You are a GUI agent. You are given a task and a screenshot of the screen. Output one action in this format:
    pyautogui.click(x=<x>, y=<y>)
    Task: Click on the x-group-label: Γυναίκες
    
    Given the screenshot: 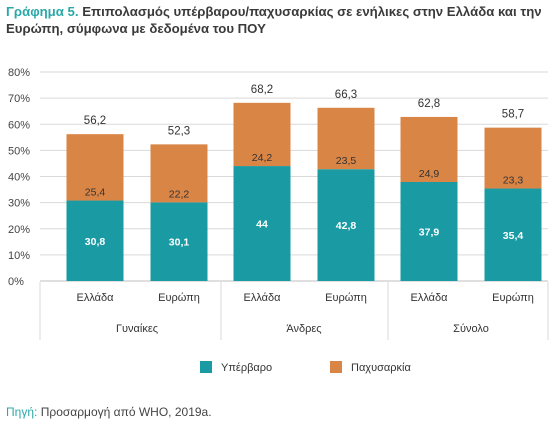 What is the action you would take?
    pyautogui.click(x=137, y=329)
    